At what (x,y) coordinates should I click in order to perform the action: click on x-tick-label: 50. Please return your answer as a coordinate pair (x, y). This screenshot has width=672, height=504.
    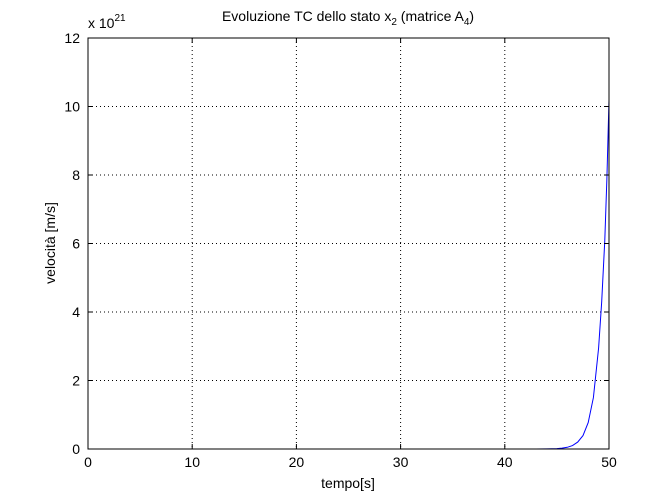
    Looking at the image, I should click on (609, 462).